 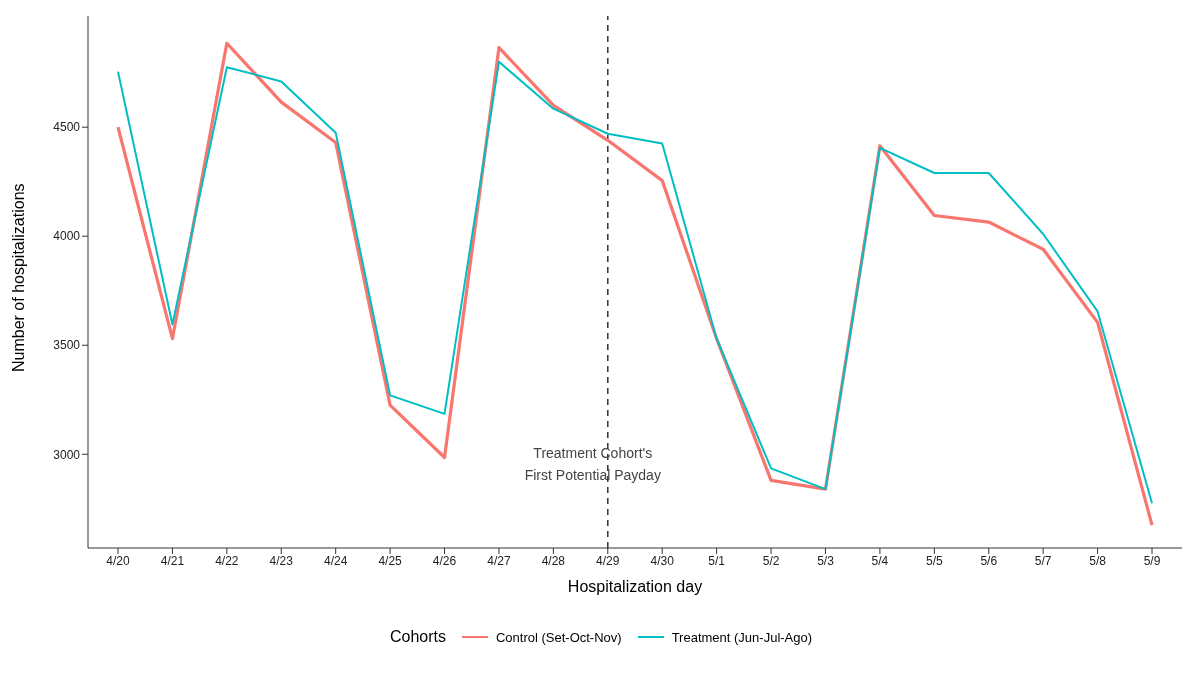 I want to click on x-tick-label: 4/26, so click(x=444, y=560).